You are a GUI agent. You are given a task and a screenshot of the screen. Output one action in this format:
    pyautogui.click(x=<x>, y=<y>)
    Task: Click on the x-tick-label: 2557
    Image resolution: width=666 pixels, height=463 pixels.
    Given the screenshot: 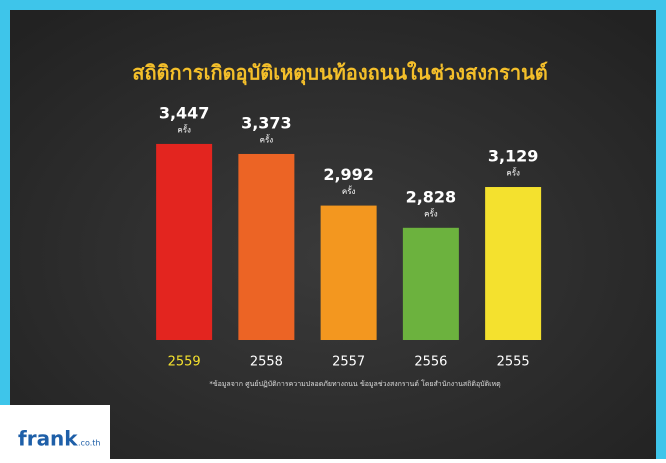 What is the action you would take?
    pyautogui.click(x=348, y=362)
    